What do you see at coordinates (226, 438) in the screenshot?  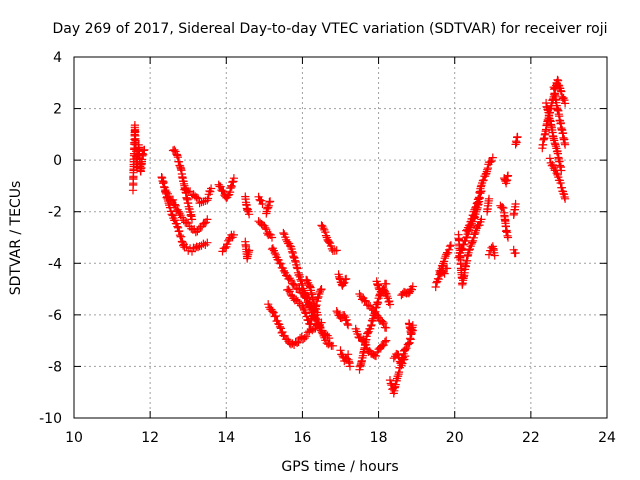 I see `x-tick-label: 14` at bounding box center [226, 438].